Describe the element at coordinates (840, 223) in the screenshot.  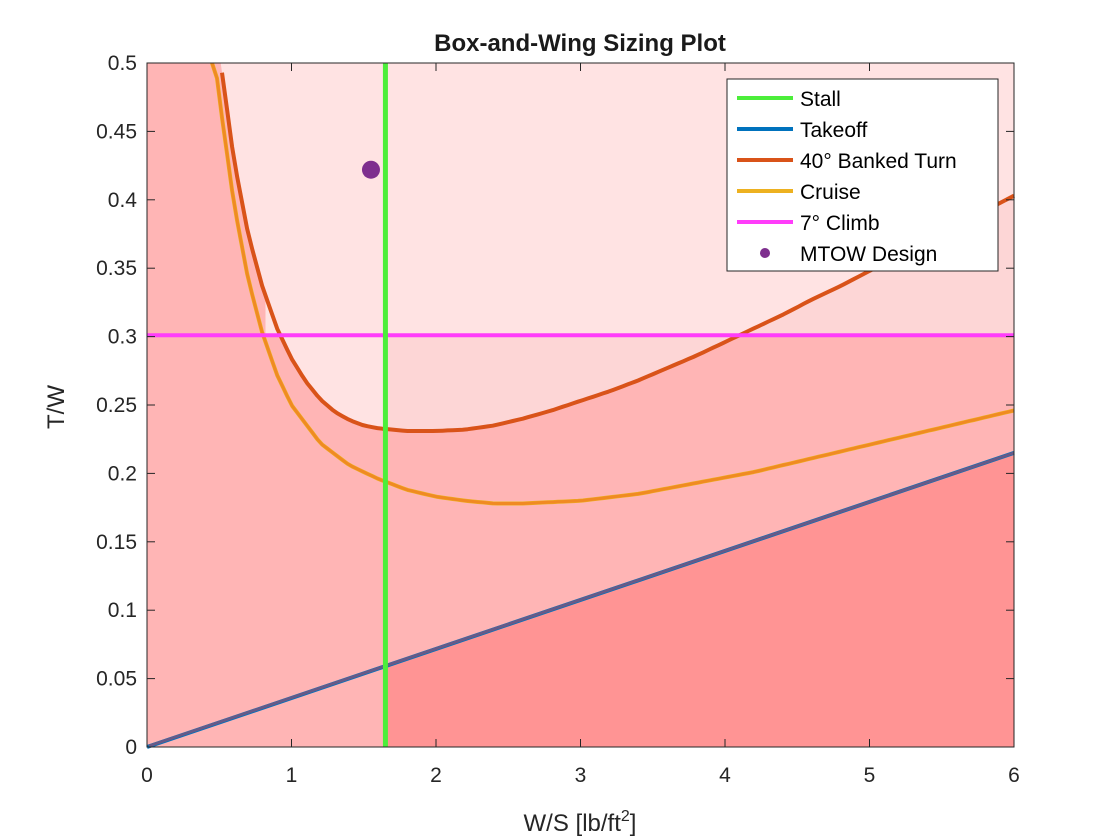
I see `legend-label-climb: 7° Climb` at that location.